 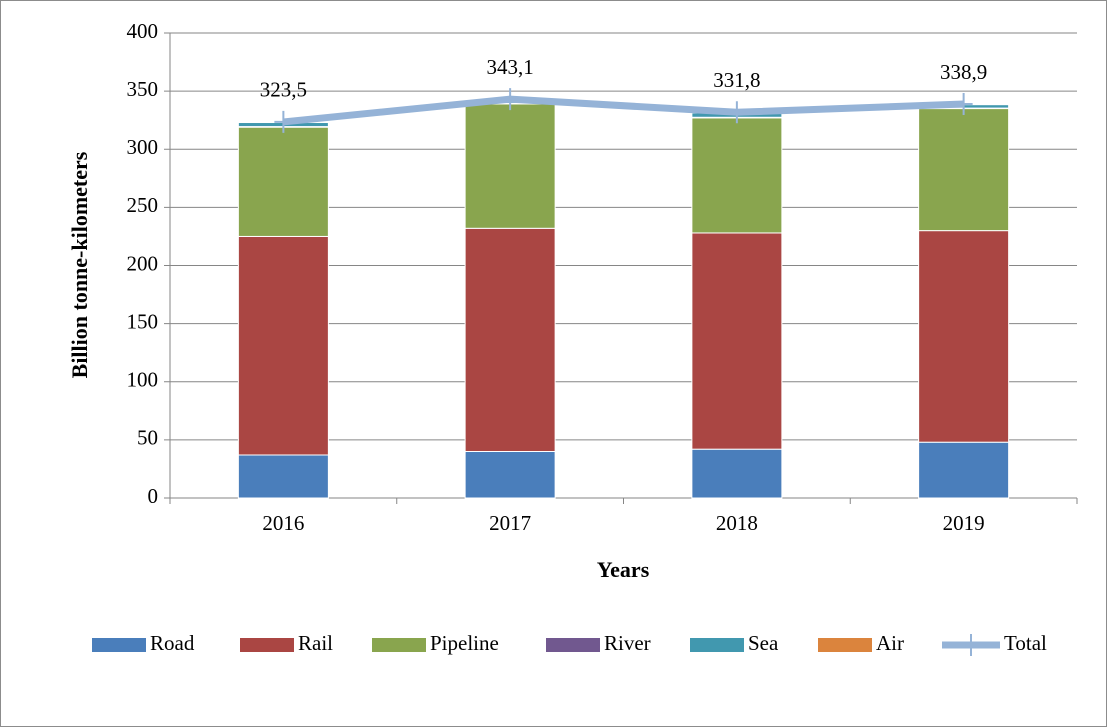 What do you see at coordinates (964, 523) in the screenshot?
I see `x-tick-label: 2019` at bounding box center [964, 523].